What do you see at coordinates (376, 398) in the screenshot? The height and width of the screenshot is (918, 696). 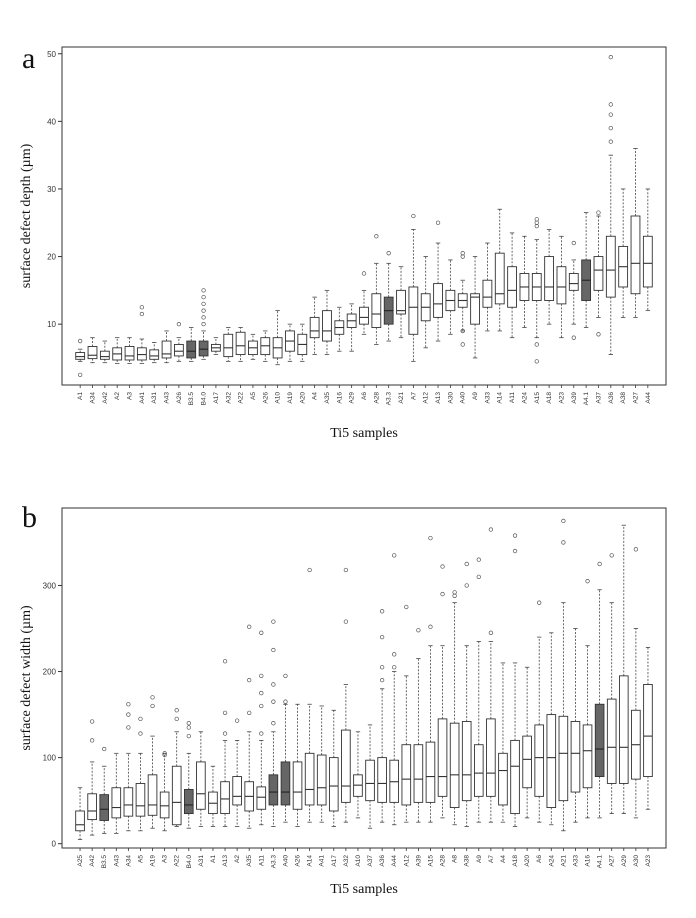 I see `x-tick-label: A28` at bounding box center [376, 398].